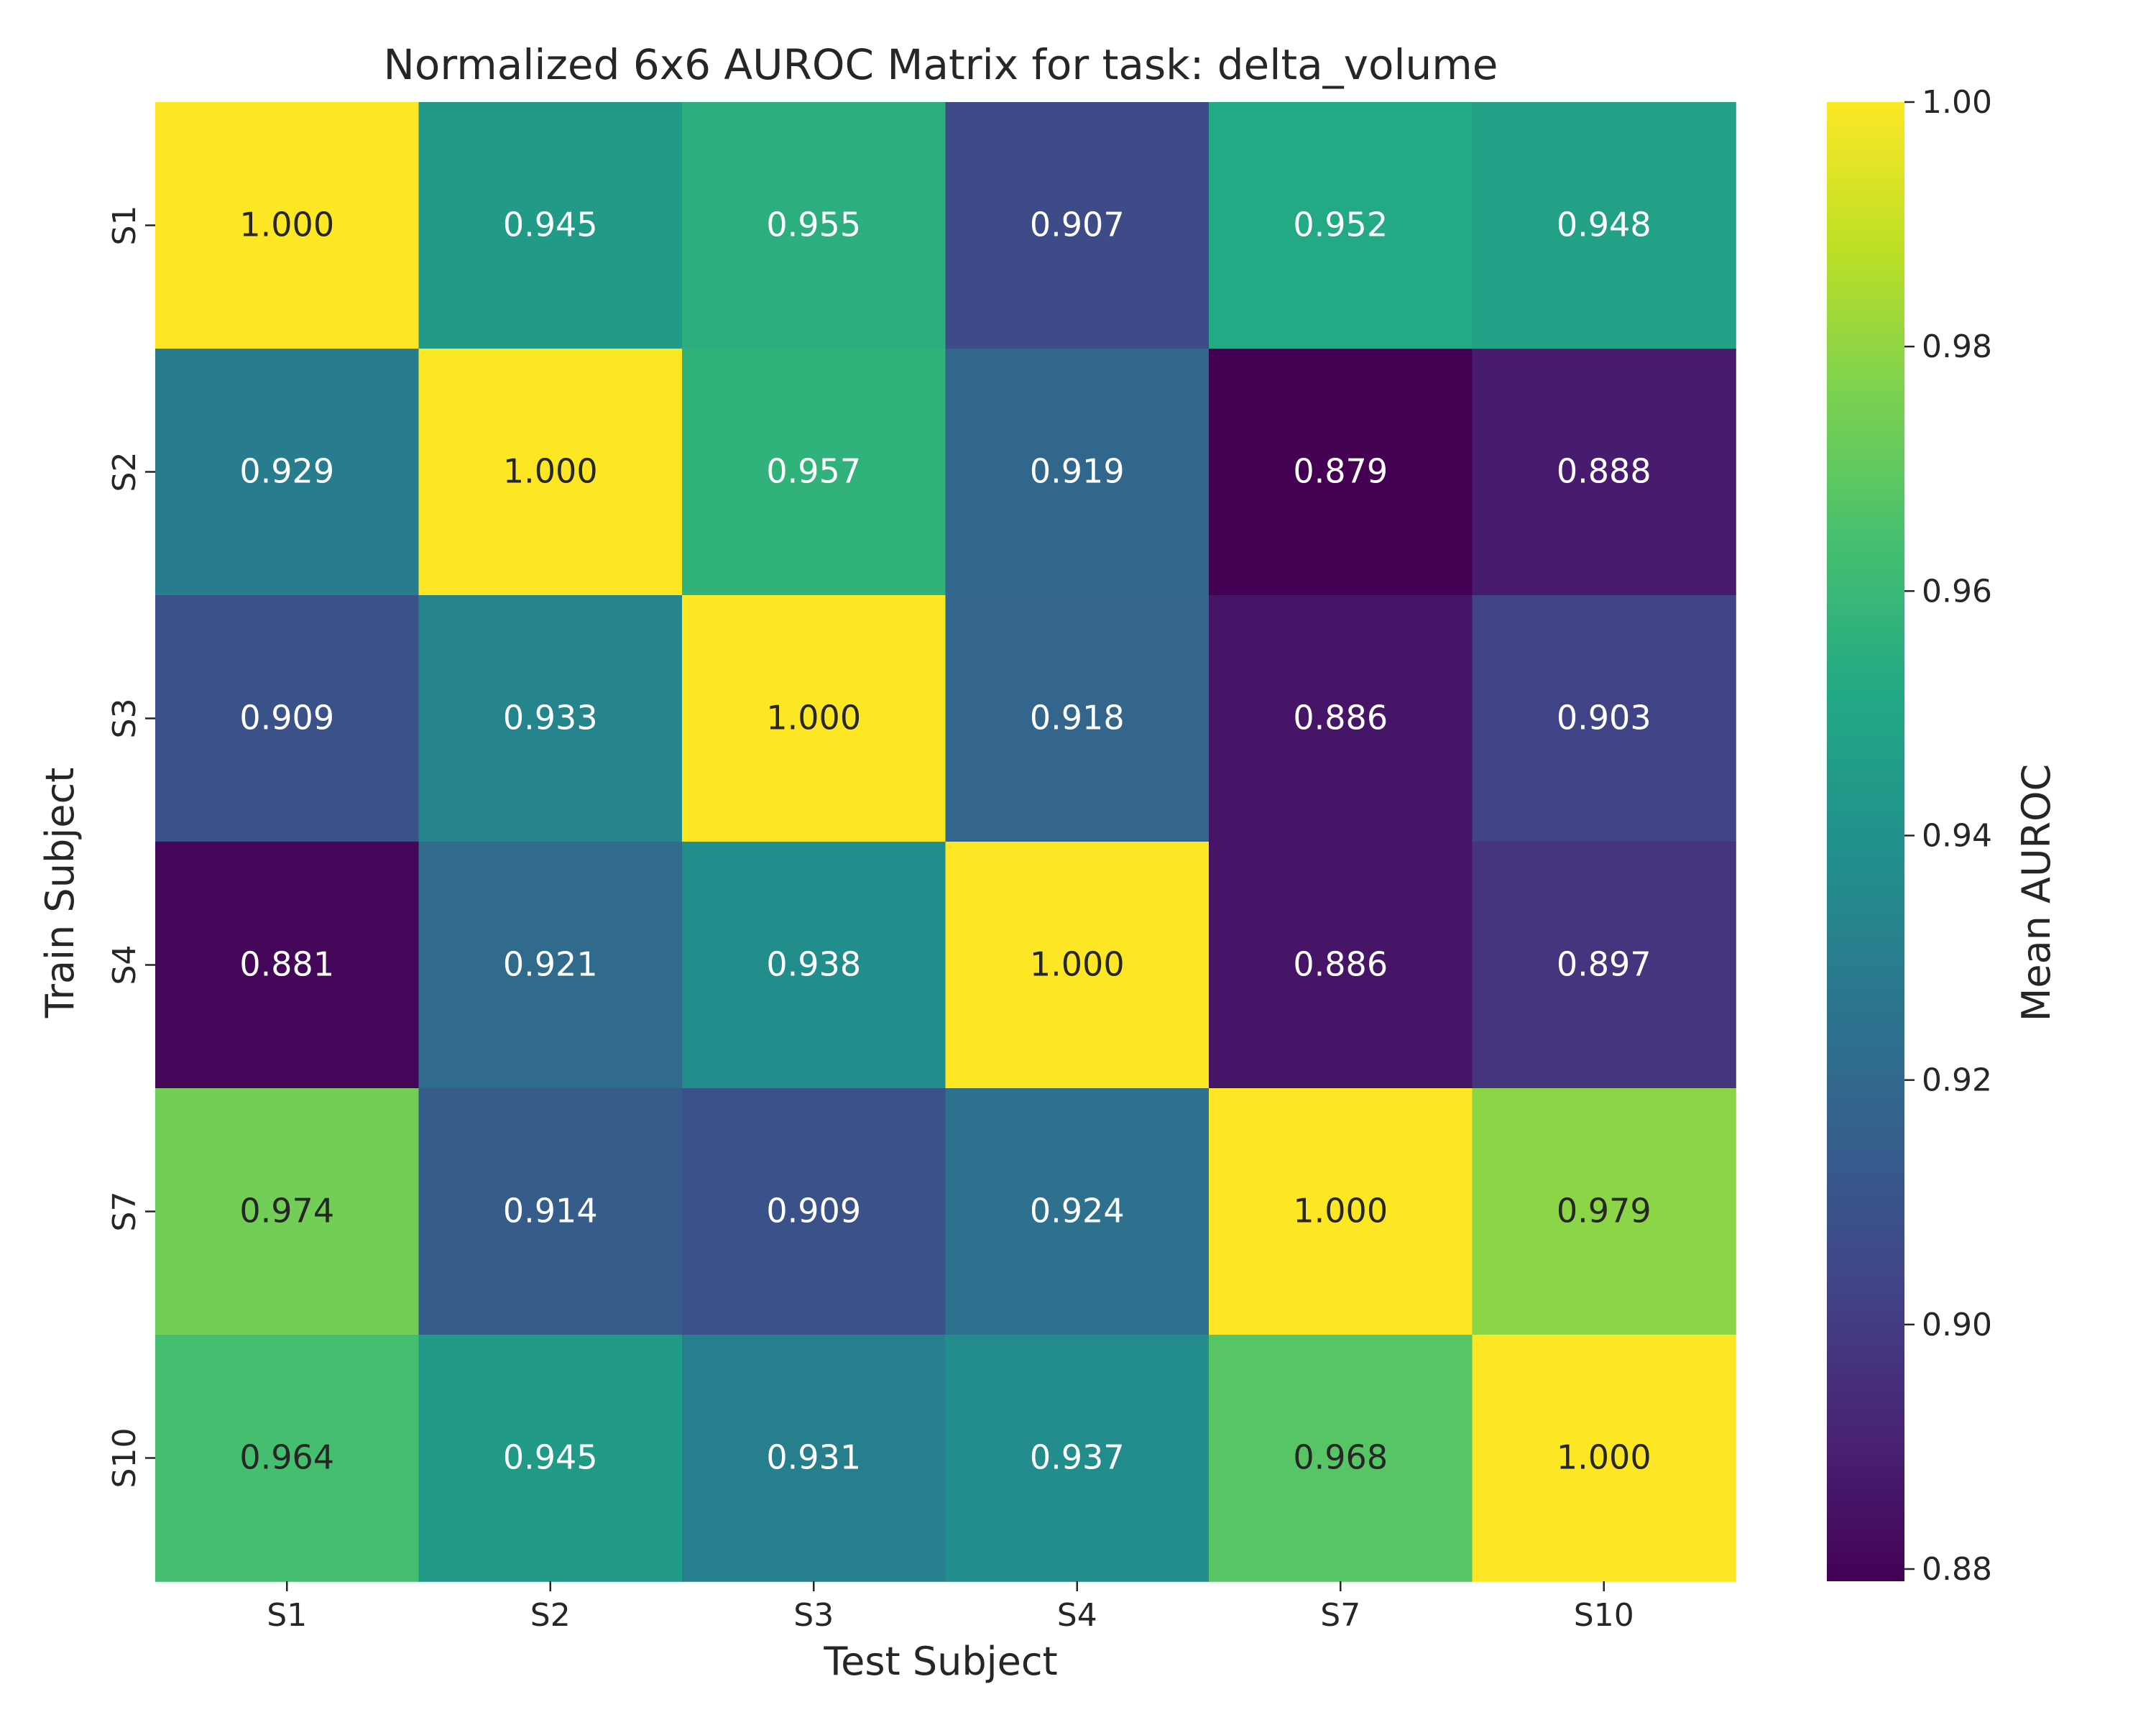 The image size is (2156, 1725). I want to click on colorbar-tick-label: 0.98, so click(1957, 346).